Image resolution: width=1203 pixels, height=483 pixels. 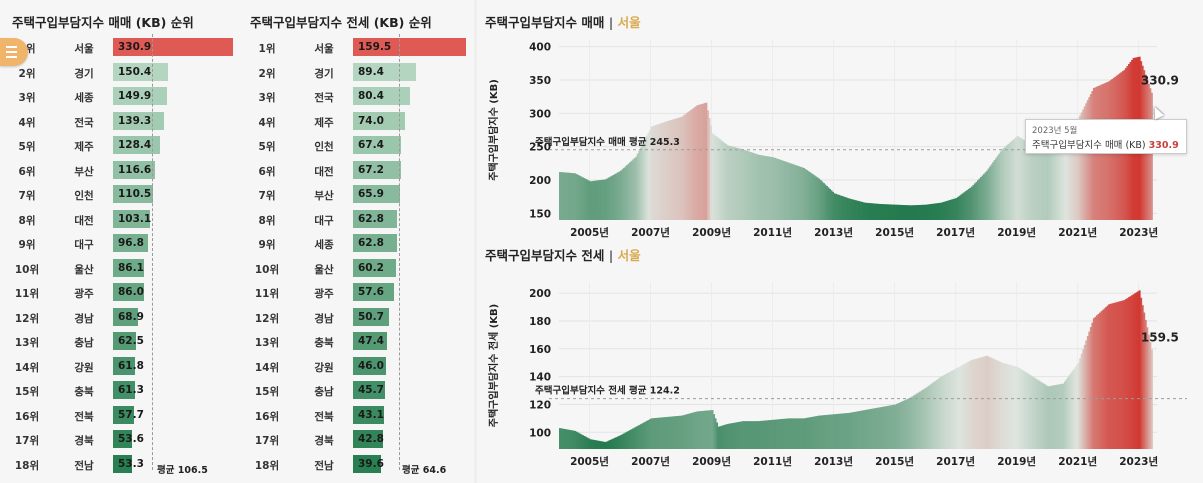 What do you see at coordinates (1138, 461) in the screenshot?
I see `x-tick-label: 2023년` at bounding box center [1138, 461].